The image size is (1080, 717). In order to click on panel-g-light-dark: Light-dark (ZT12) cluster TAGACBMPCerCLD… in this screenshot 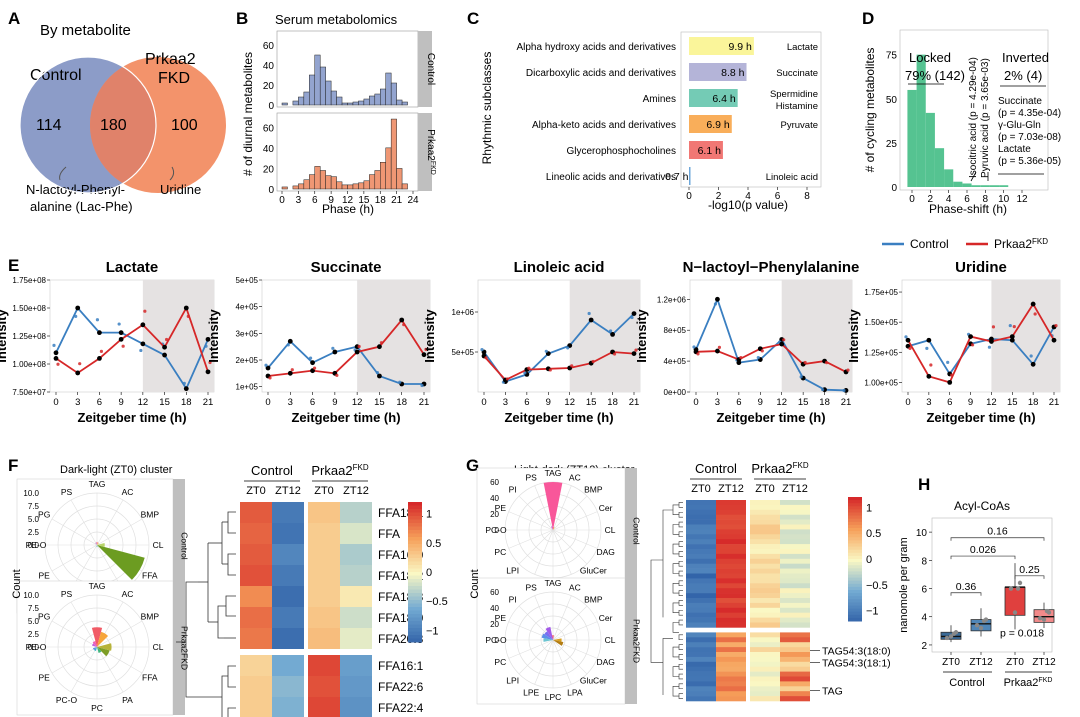, I will do `click(680, 583)`.